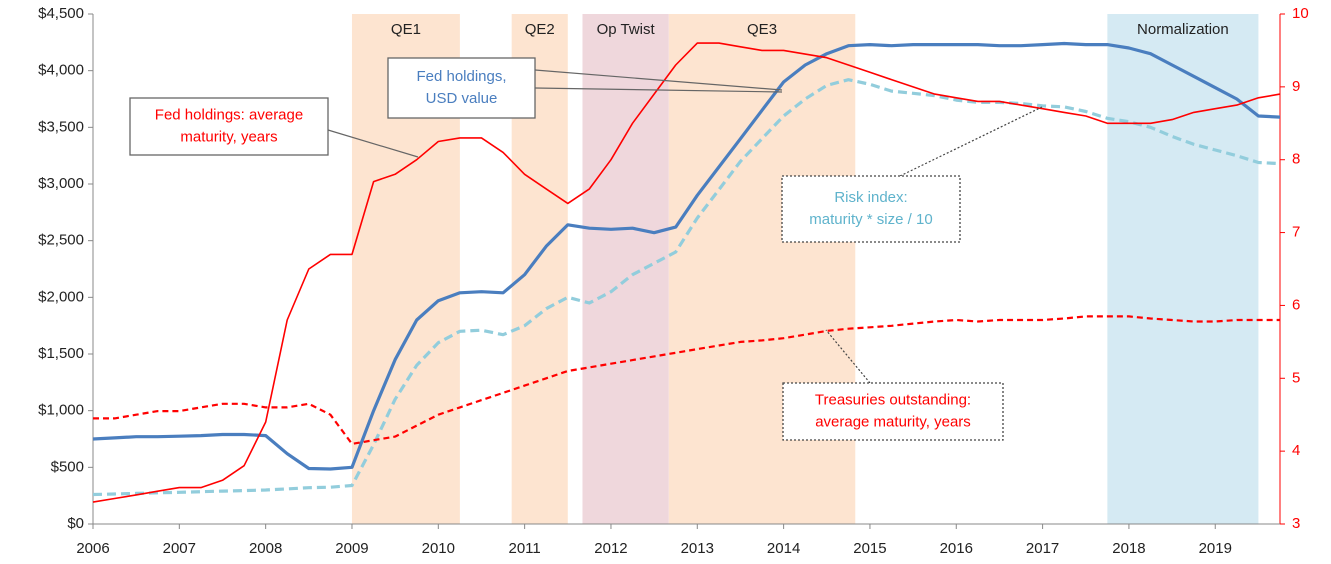  Describe the element at coordinates (61, 296) in the screenshot. I see `y-tick-label: $2,000` at that location.